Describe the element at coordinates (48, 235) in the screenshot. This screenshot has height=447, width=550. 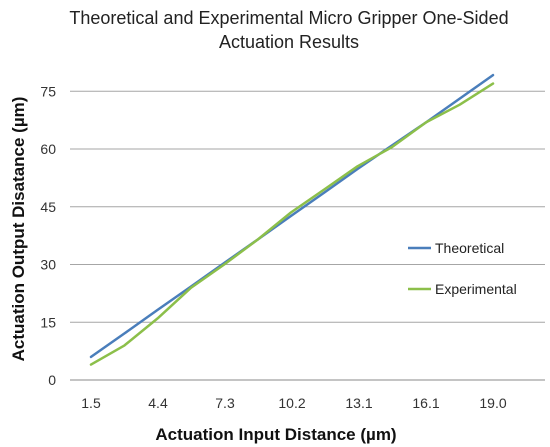
I see `y-axis-ticks: 0 15 30 45 60 75` at that location.